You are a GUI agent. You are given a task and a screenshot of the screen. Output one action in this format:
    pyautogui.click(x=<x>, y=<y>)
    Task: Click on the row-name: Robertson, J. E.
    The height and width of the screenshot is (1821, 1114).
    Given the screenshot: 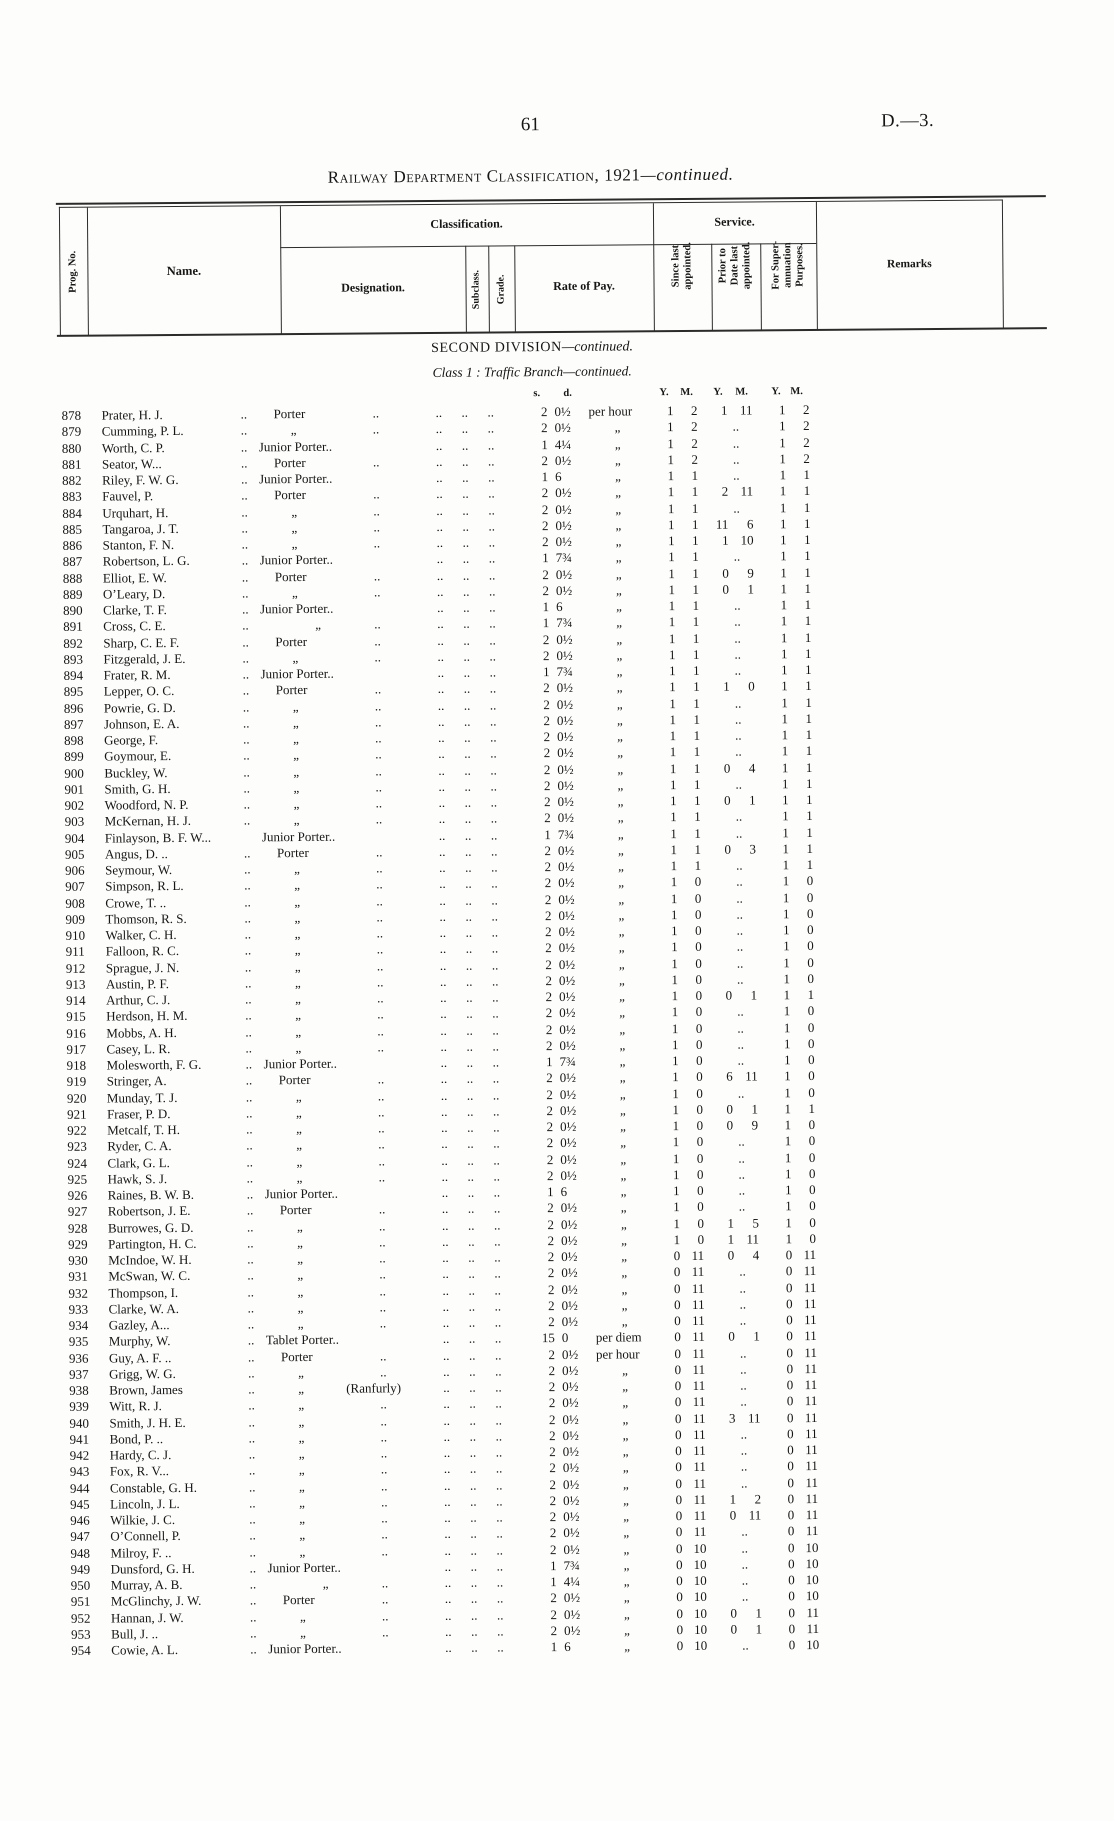 What is the action you would take?
    pyautogui.click(x=149, y=1211)
    